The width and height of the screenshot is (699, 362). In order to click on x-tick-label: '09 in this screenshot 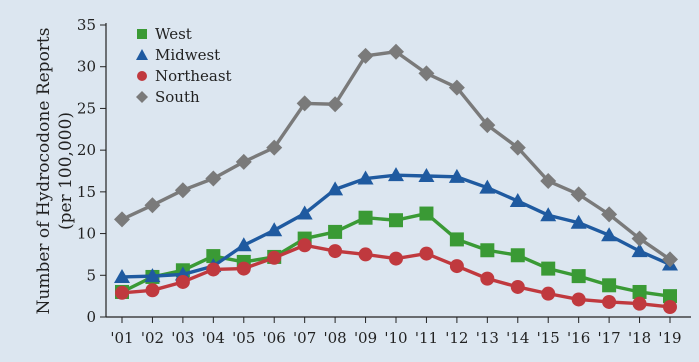, I will do `click(365, 338)`.